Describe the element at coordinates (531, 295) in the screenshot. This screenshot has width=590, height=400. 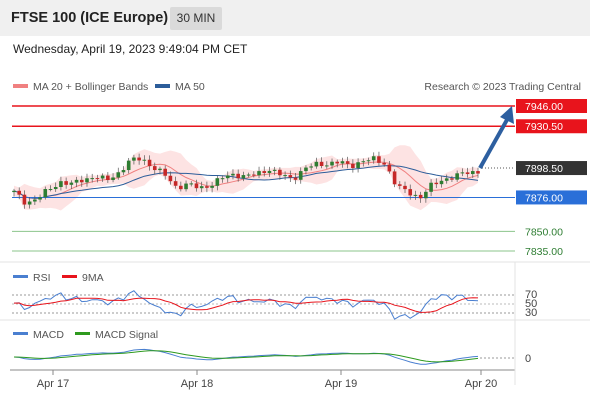
I see `rsi-tick-70: 70` at that location.